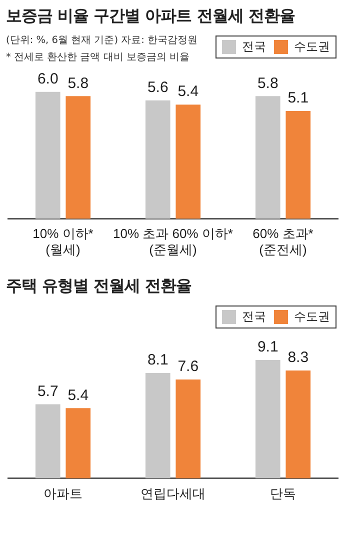  Describe the element at coordinates (298, 98) in the screenshot. I see `data-label: 5.1` at that location.